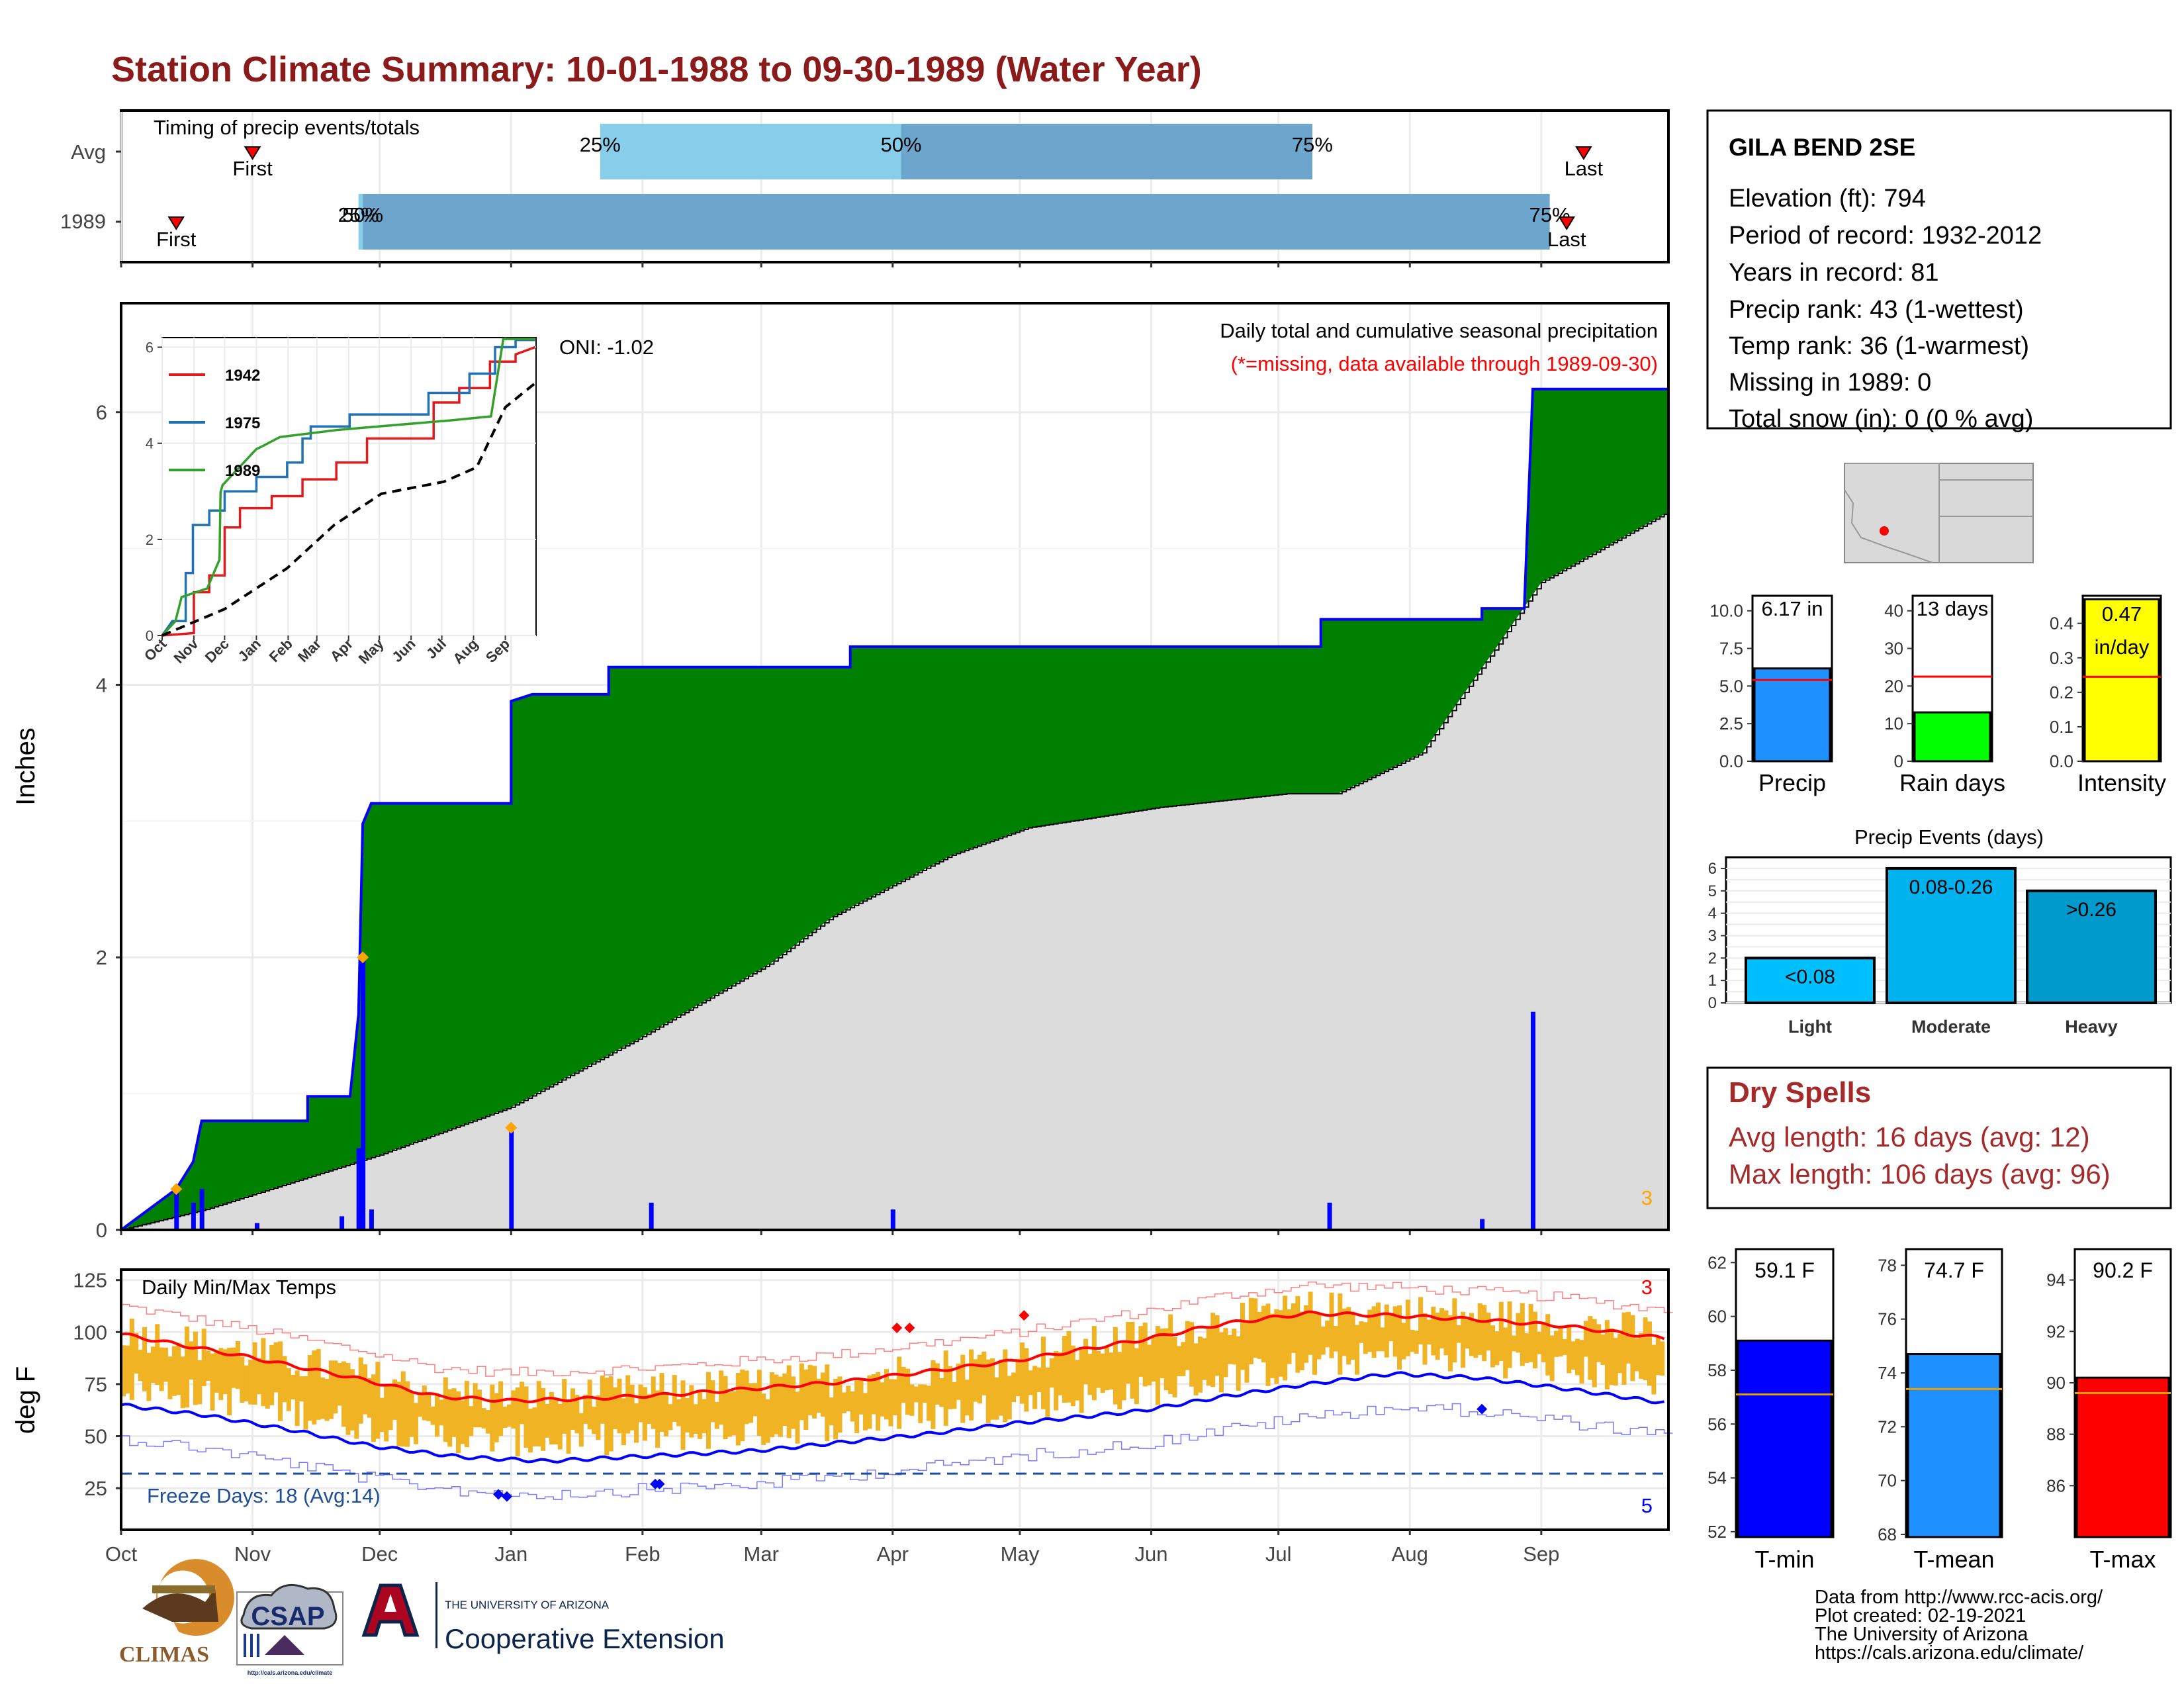 This screenshot has height=1688, width=2184. I want to click on summary-bar-intensity, so click(2121, 680).